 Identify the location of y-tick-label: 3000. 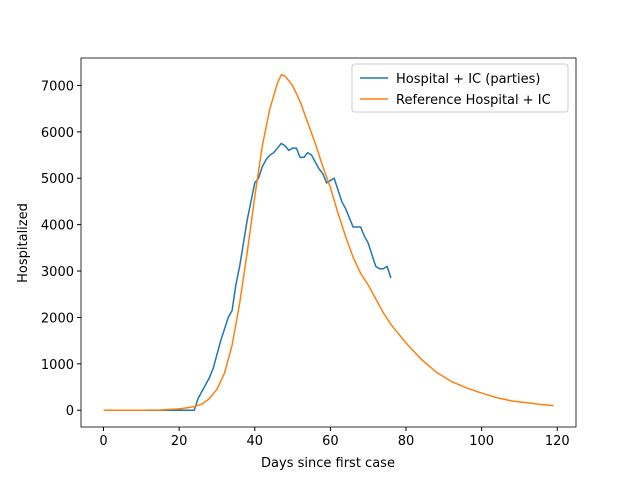
(57, 272).